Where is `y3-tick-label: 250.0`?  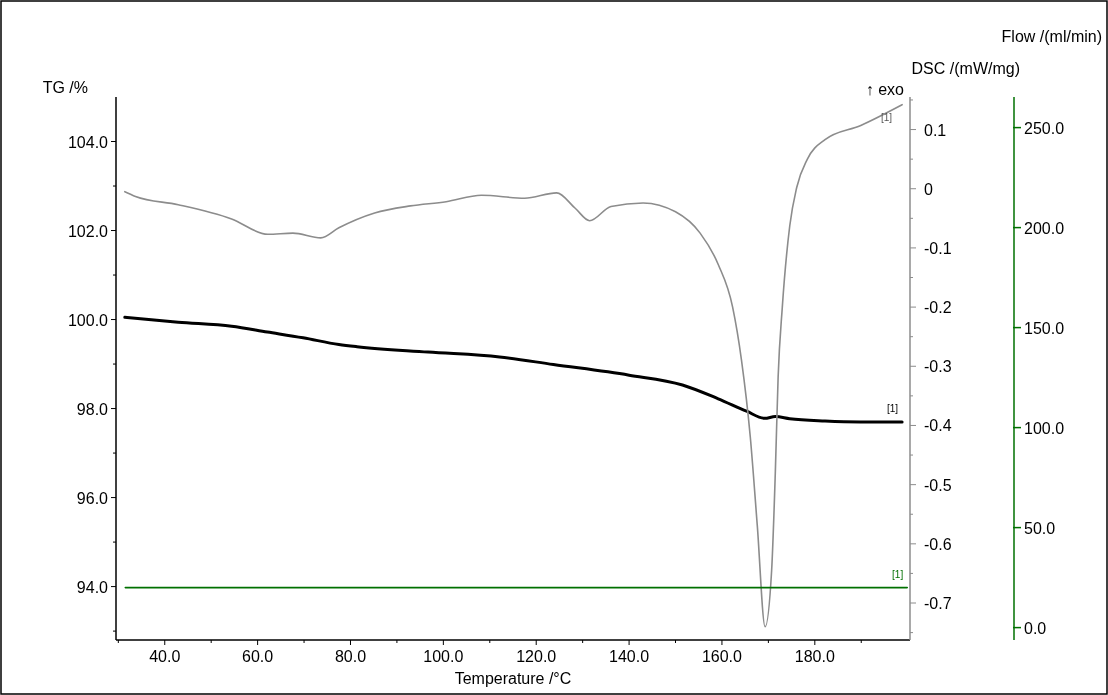
y3-tick-label: 250.0 is located at coordinates (1044, 128).